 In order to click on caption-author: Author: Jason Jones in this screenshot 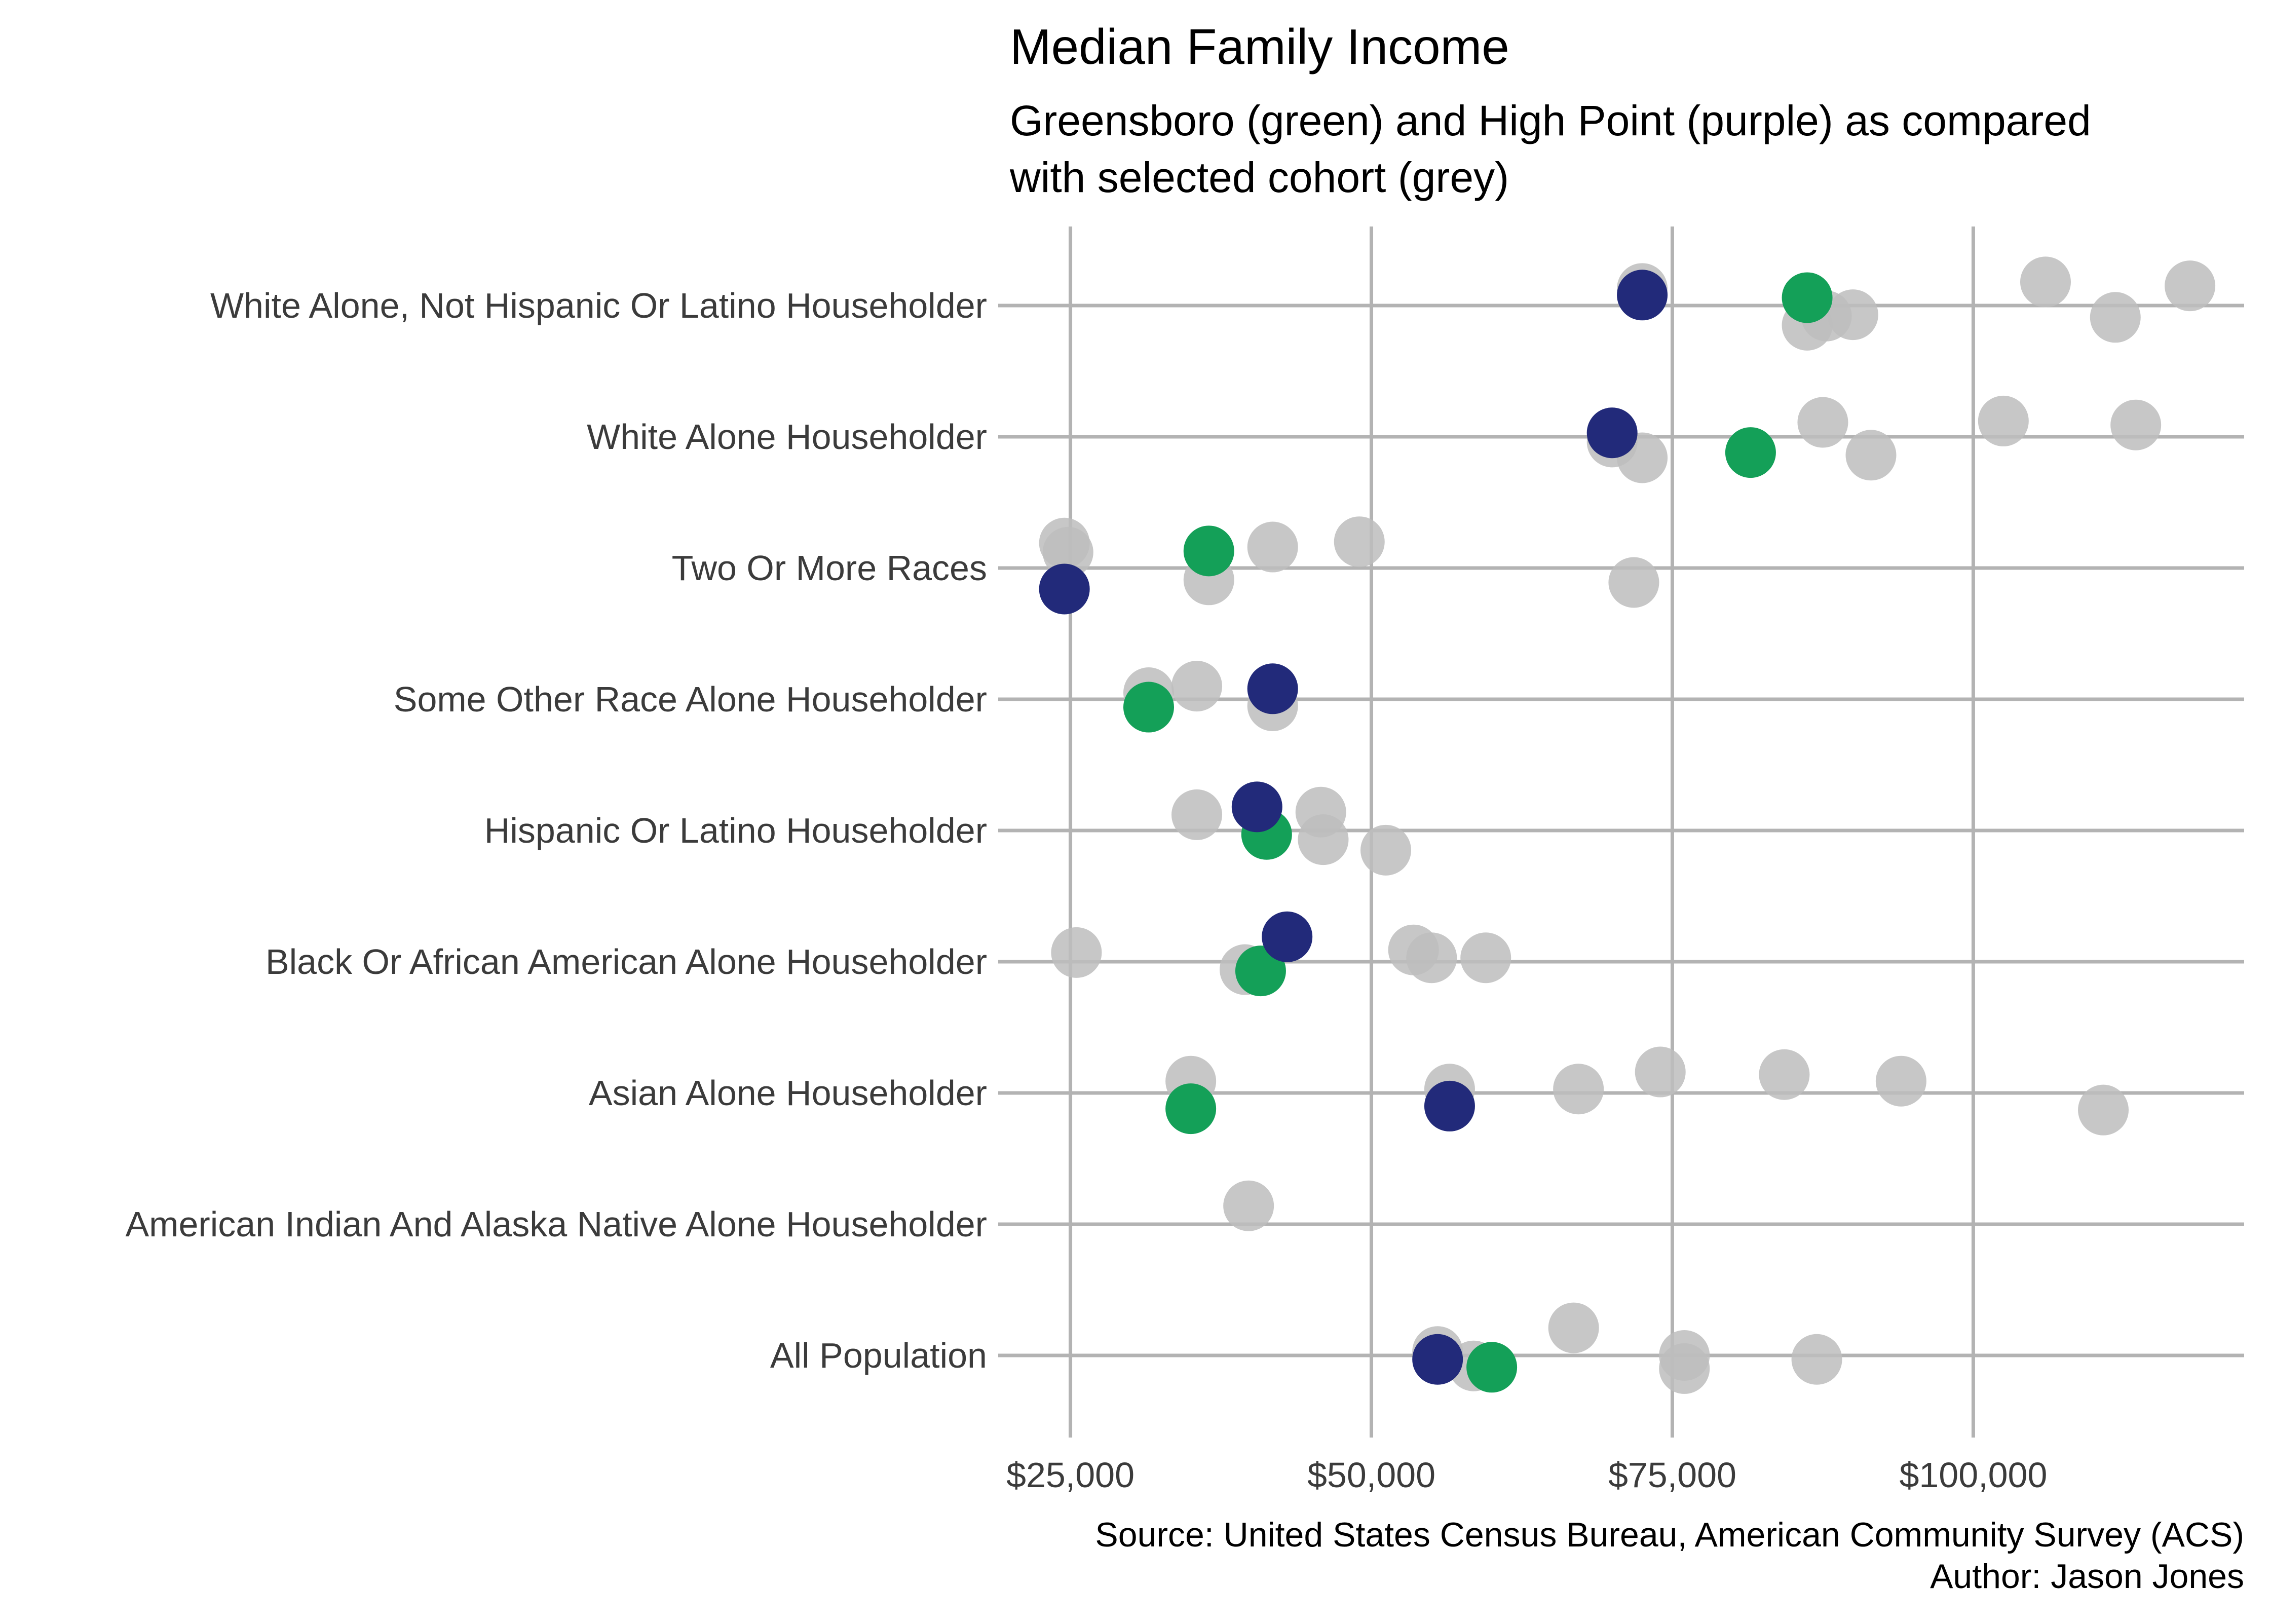, I will do `click(2087, 1576)`.